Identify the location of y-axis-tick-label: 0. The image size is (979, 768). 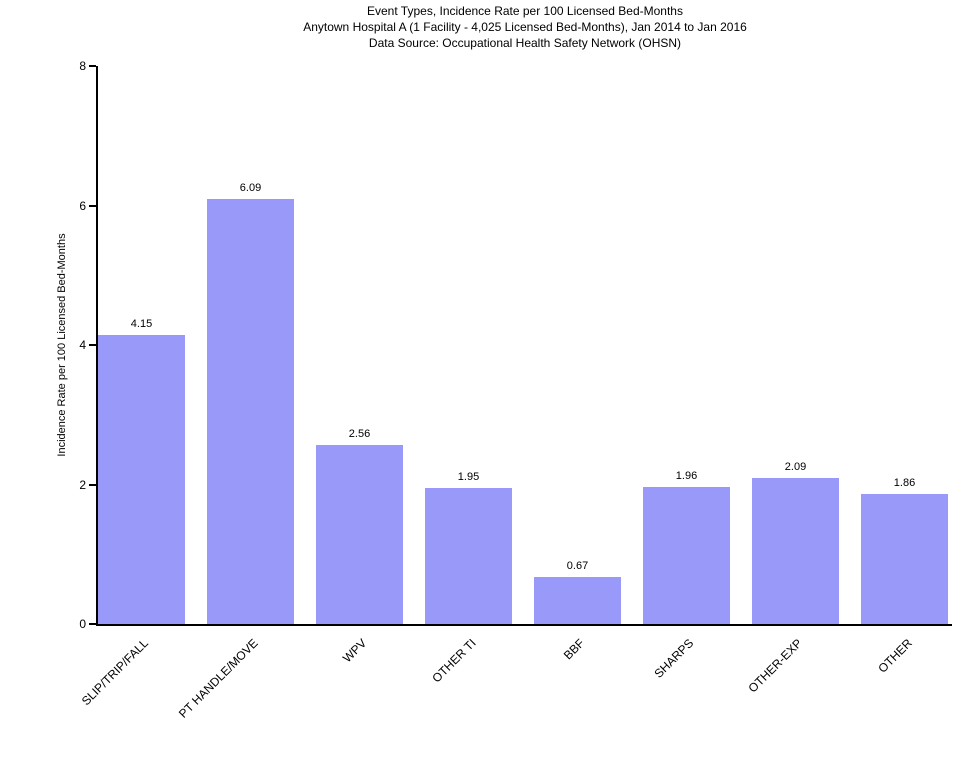
(82, 624).